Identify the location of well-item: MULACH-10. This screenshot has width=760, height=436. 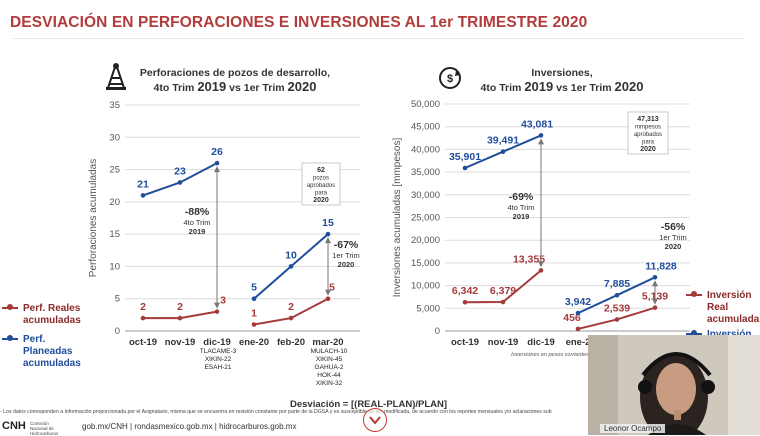
(329, 351).